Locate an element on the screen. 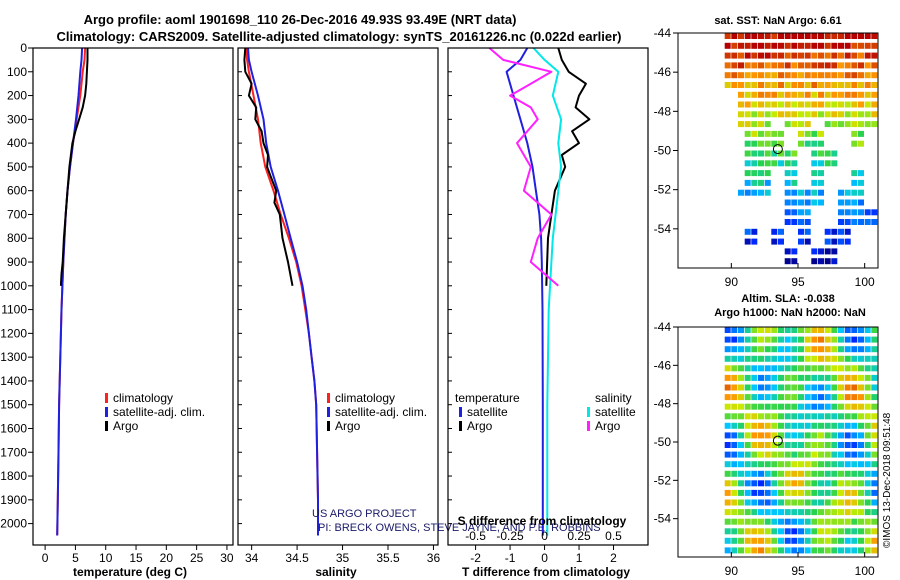  x-tick-label: 95 is located at coordinates (798, 571).